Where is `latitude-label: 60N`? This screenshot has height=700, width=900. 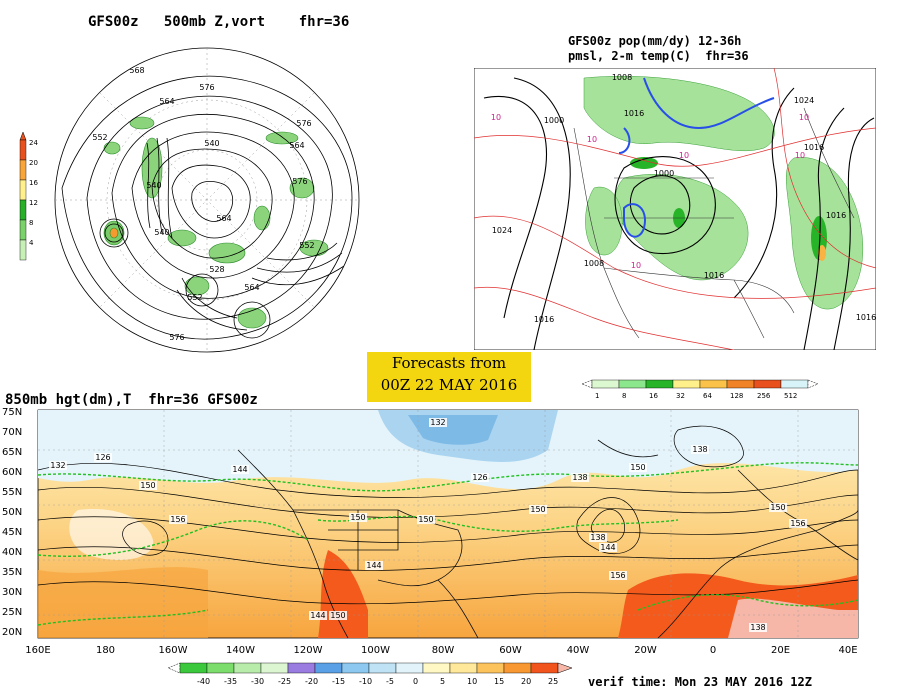
latitude-label: 60N is located at coordinates (12, 472).